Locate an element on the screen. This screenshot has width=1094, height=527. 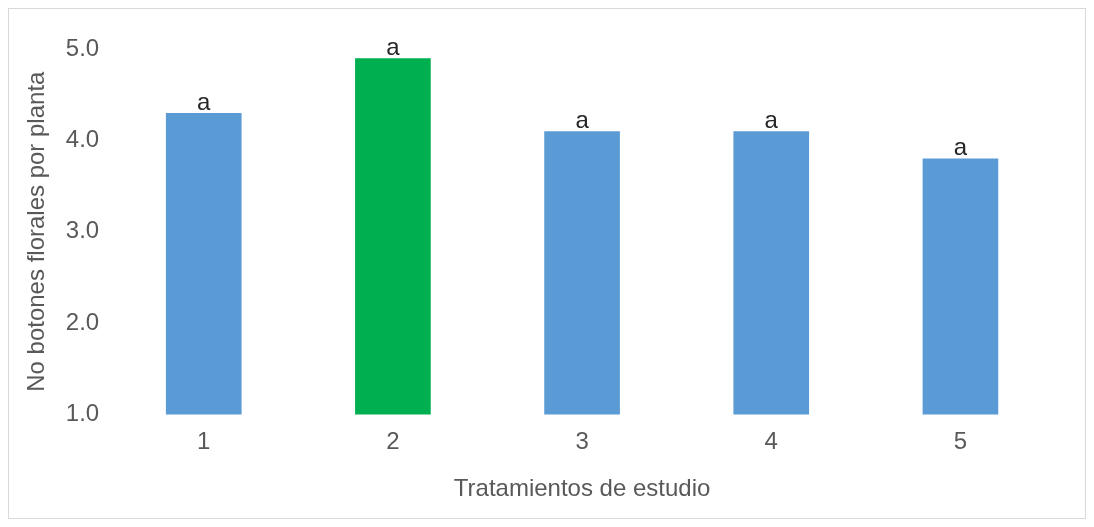
x-axis-title: Tratamientos de estudio is located at coordinates (582, 488).